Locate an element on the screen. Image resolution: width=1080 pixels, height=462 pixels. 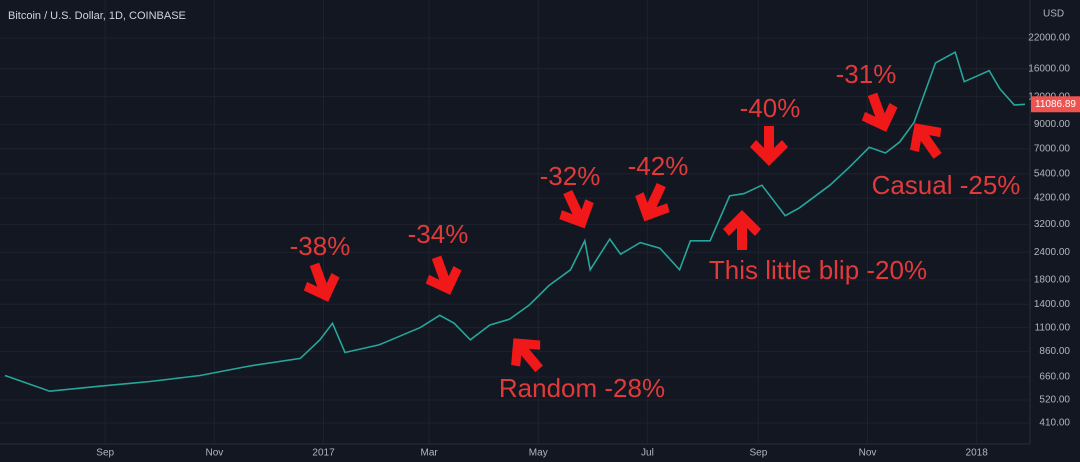
x-tick-label: Jul is located at coordinates (647, 453).